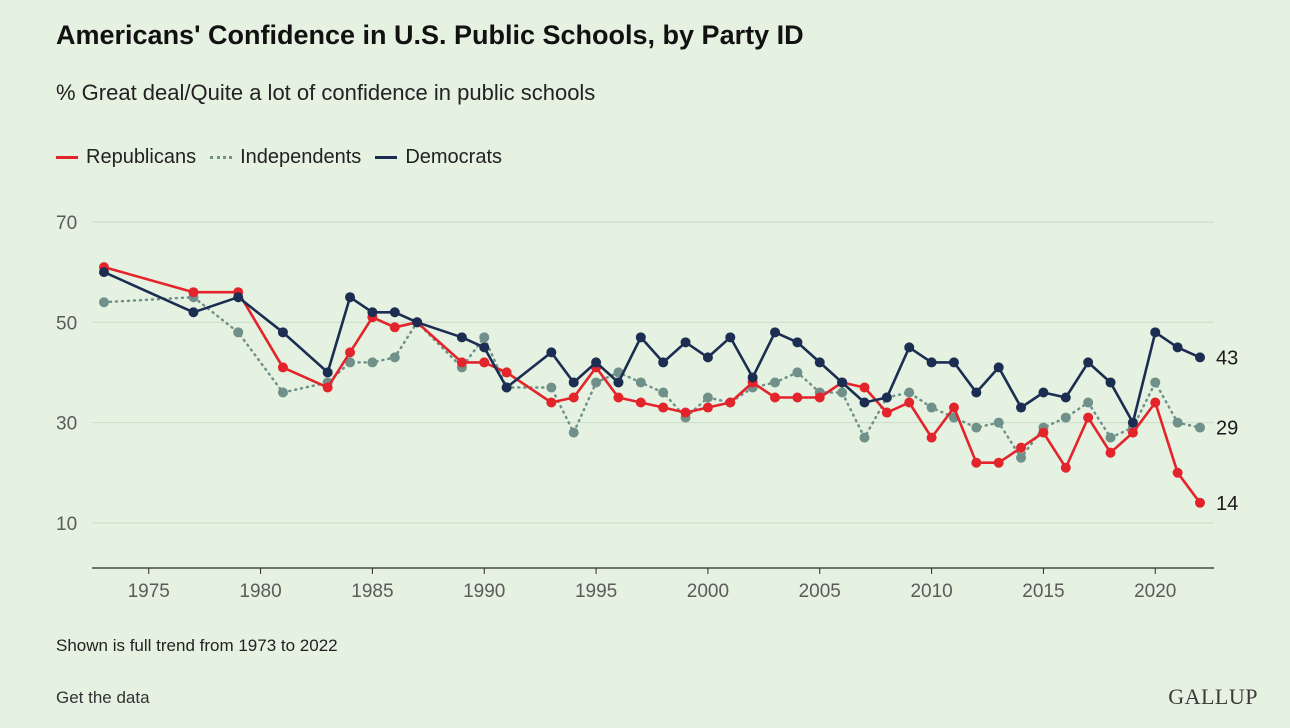  What do you see at coordinates (1110, 452) in the screenshot?
I see `data-point-republicans-2018` at bounding box center [1110, 452].